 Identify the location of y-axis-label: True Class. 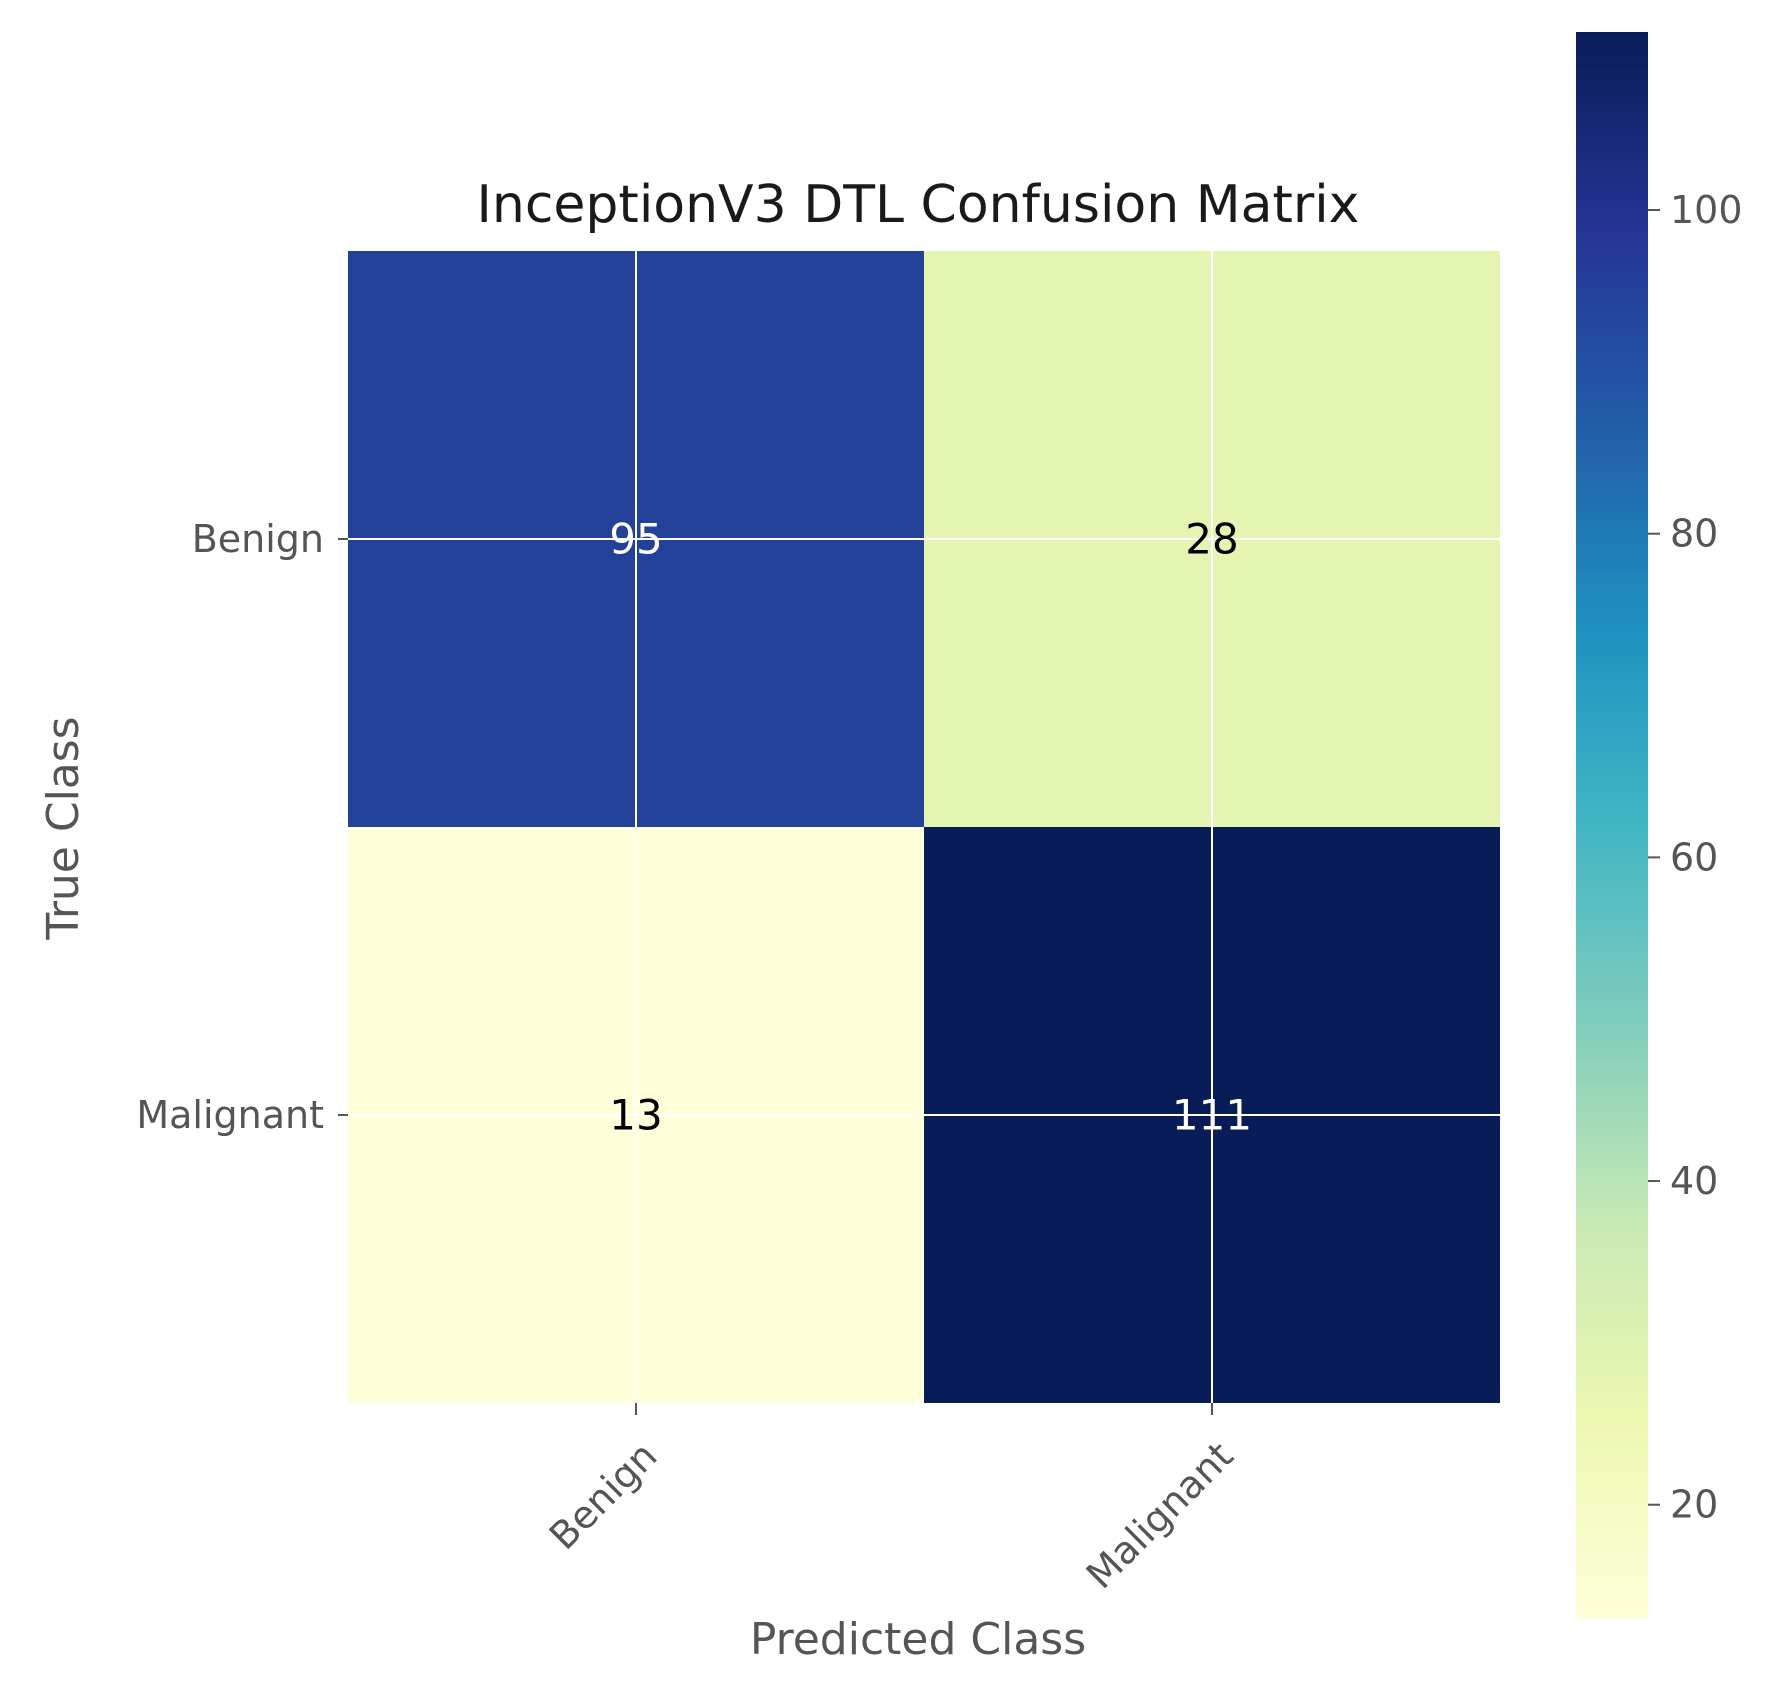
(63, 828).